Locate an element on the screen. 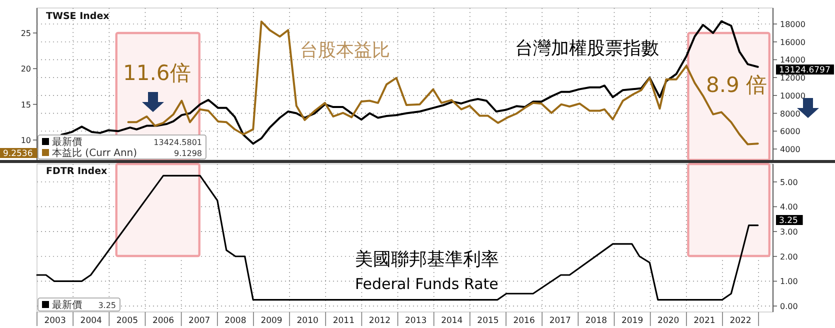  y2-tick-label: 12000 is located at coordinates (793, 78).